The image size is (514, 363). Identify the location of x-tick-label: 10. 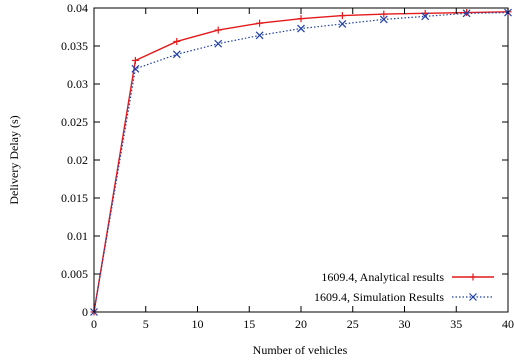
(198, 324).